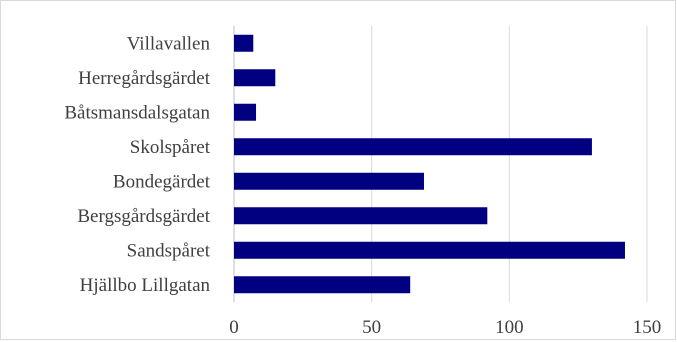 This screenshot has height=342, width=677. I want to click on x-tick-label: 150, so click(647, 327).